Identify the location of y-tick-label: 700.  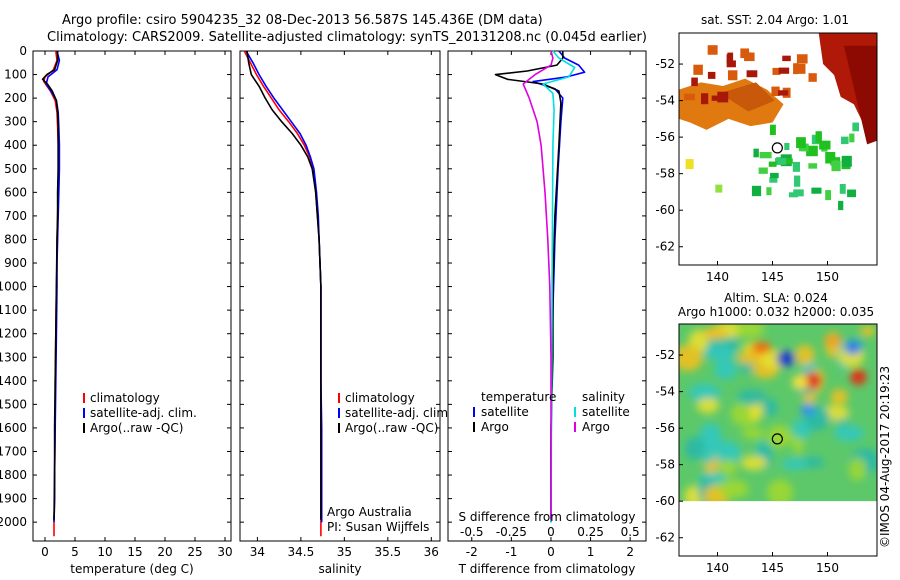
(15, 216).